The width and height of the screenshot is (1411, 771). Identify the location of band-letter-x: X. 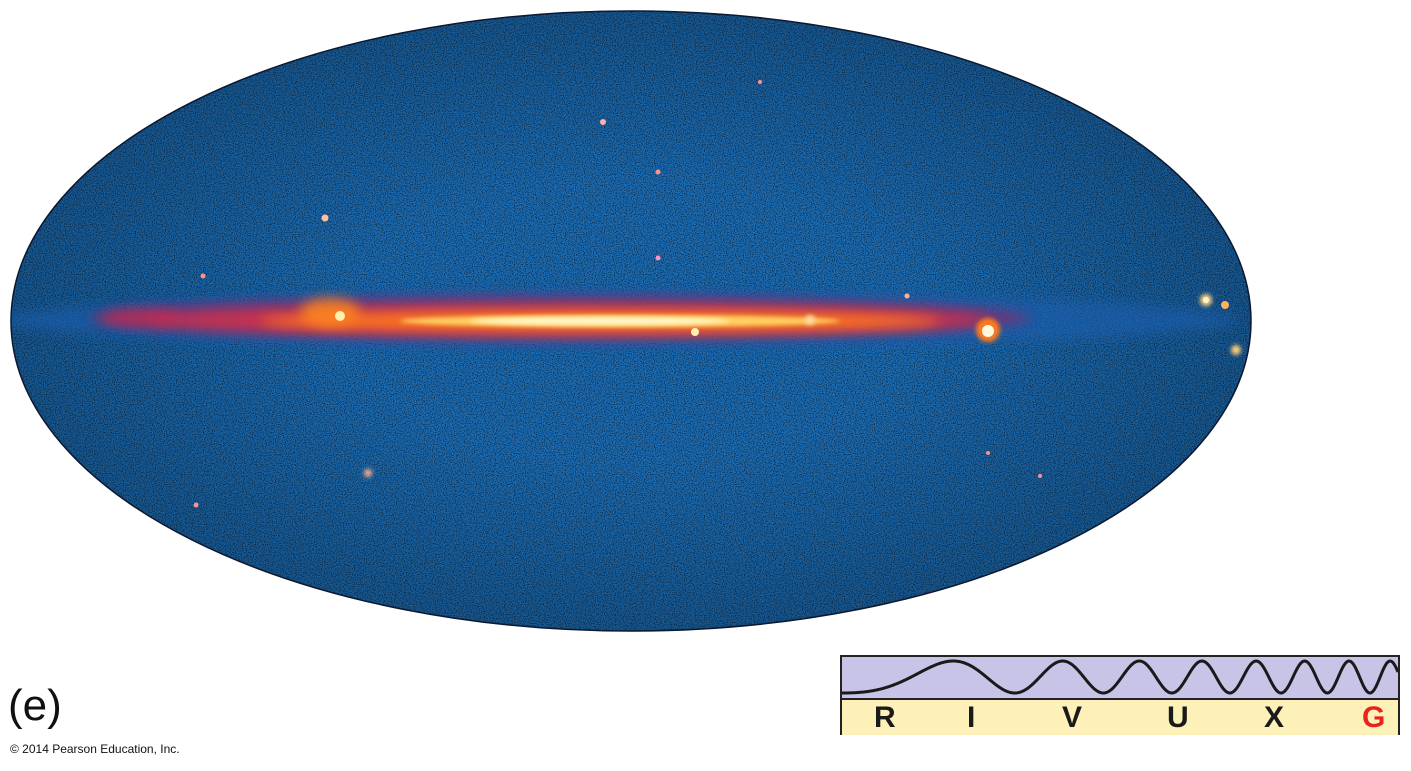
(1274, 717).